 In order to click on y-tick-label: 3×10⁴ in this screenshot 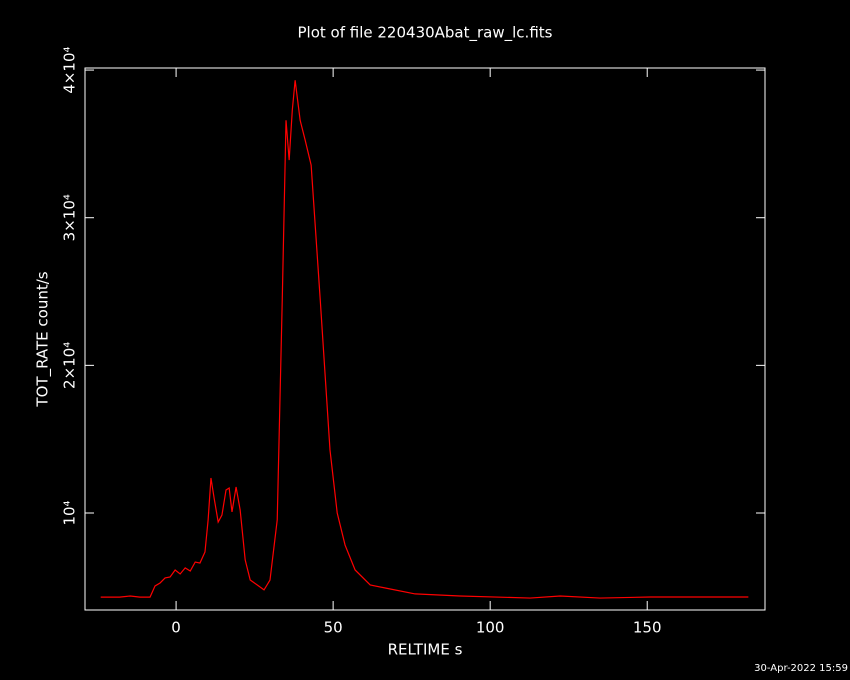, I will do `click(70, 217)`.